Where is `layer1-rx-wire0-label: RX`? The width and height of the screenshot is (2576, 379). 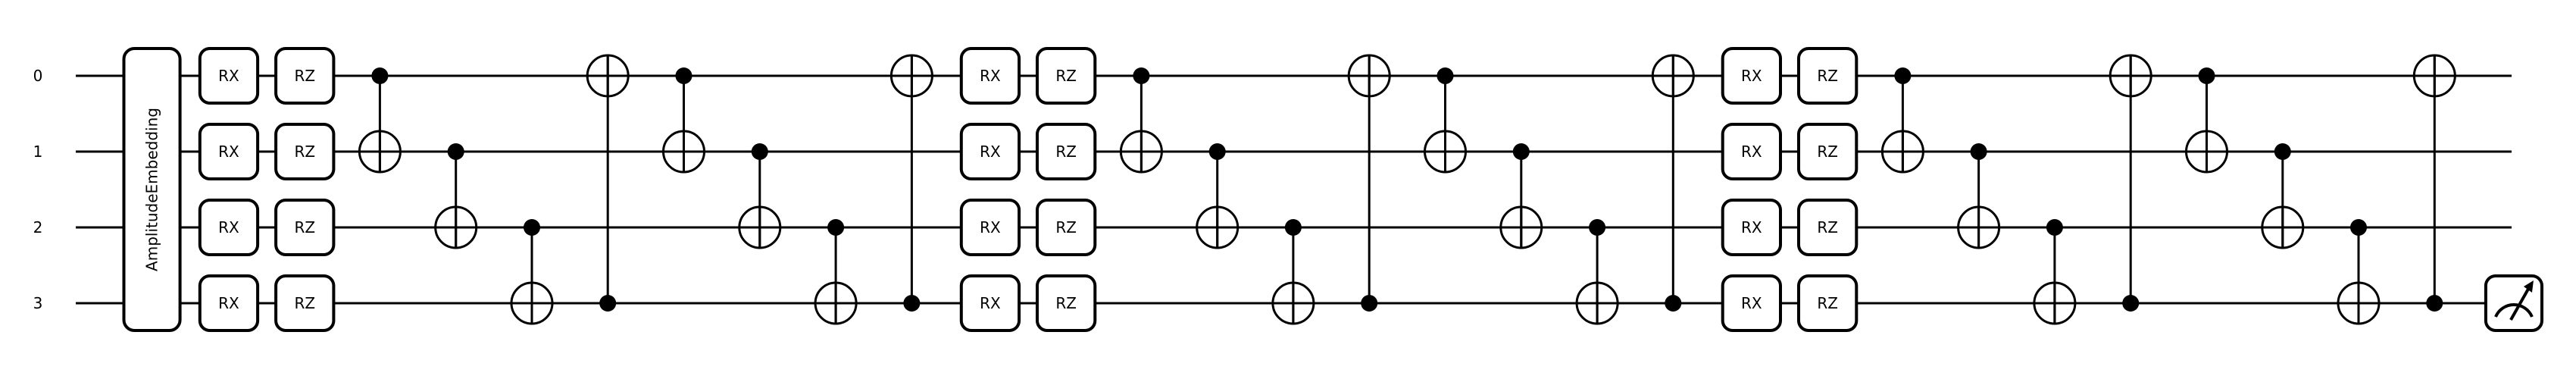 layer1-rx-wire0-label: RX is located at coordinates (990, 76).